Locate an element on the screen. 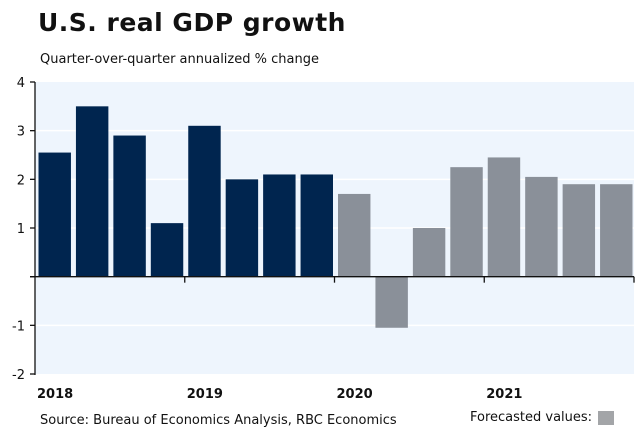 Image resolution: width=644 pixels, height=440 pixels. bar-2018-q4 is located at coordinates (167, 250).